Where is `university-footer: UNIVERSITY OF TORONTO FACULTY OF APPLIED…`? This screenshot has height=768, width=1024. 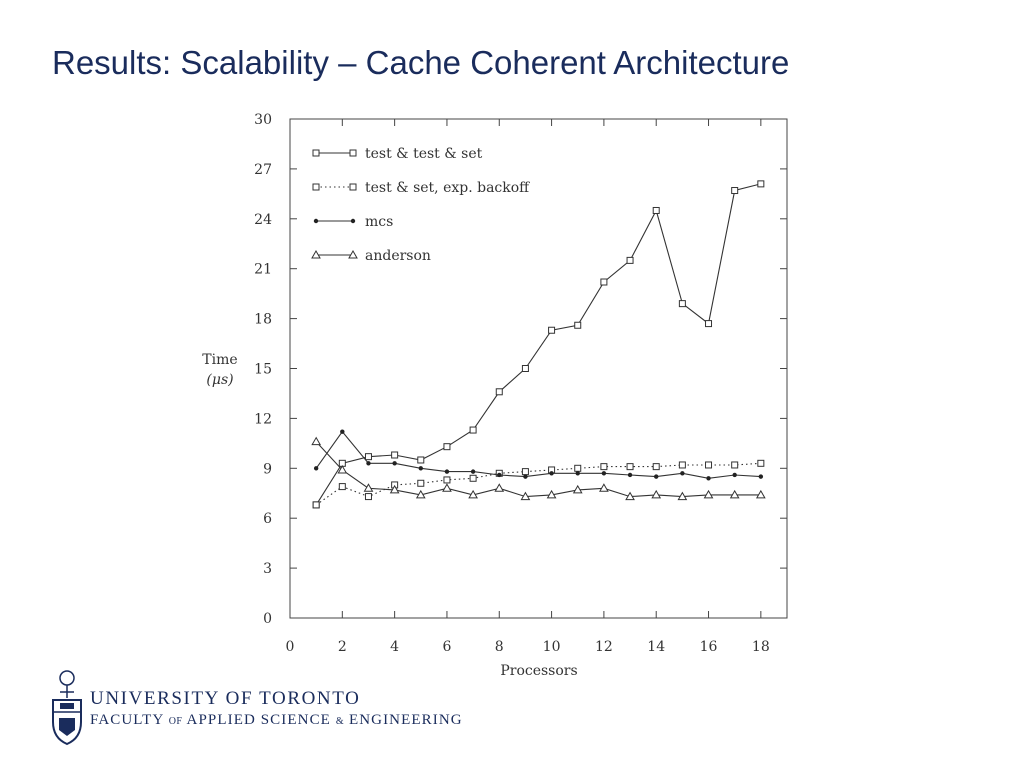 university-footer: UNIVERSITY OF TORONTO FACULTY OF APPLIED… is located at coordinates (288, 708).